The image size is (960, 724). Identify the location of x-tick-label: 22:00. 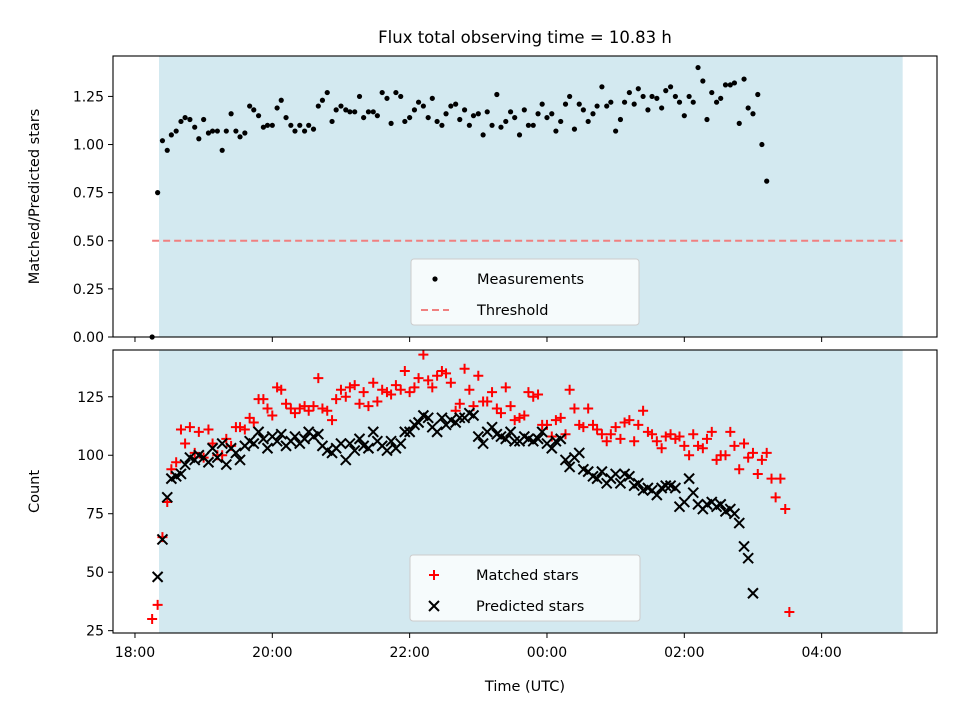
(409, 653).